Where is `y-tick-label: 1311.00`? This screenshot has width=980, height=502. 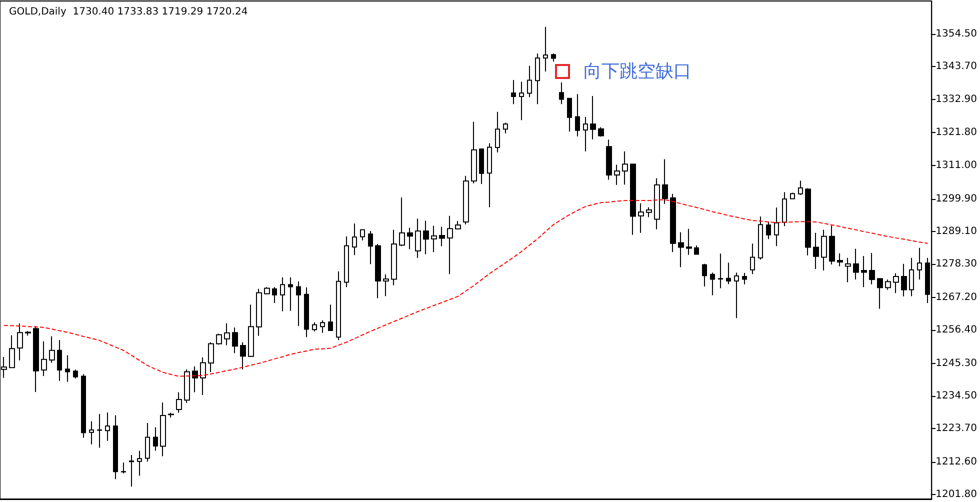 y-tick-label: 1311.00 is located at coordinates (957, 165).